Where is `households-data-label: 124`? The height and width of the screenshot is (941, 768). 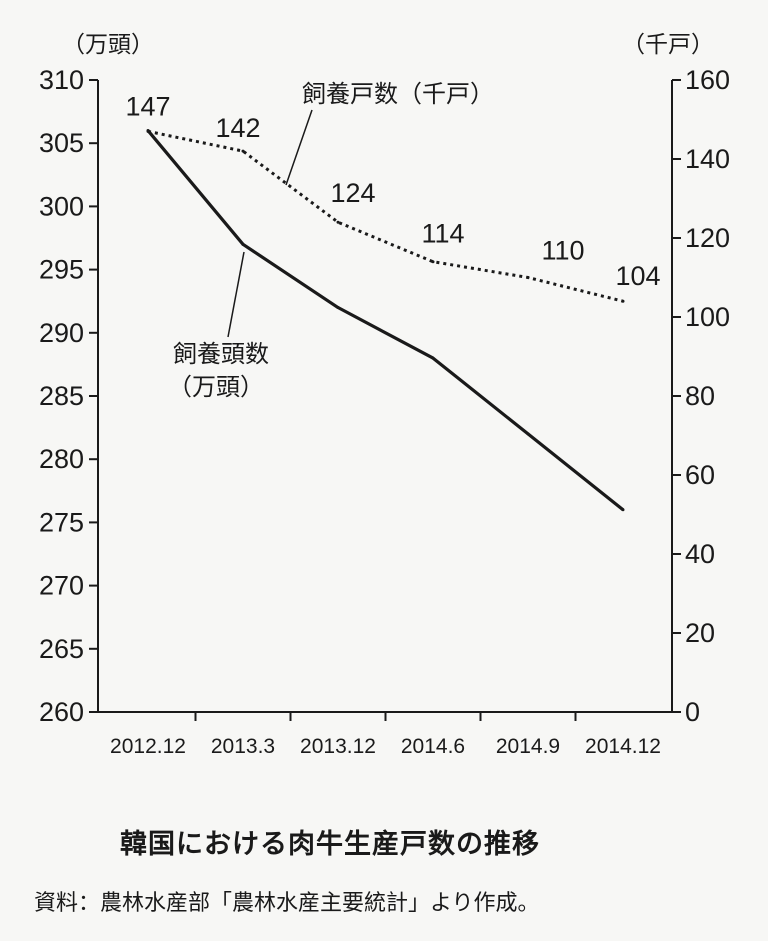
households-data-label: 124 is located at coordinates (352, 193).